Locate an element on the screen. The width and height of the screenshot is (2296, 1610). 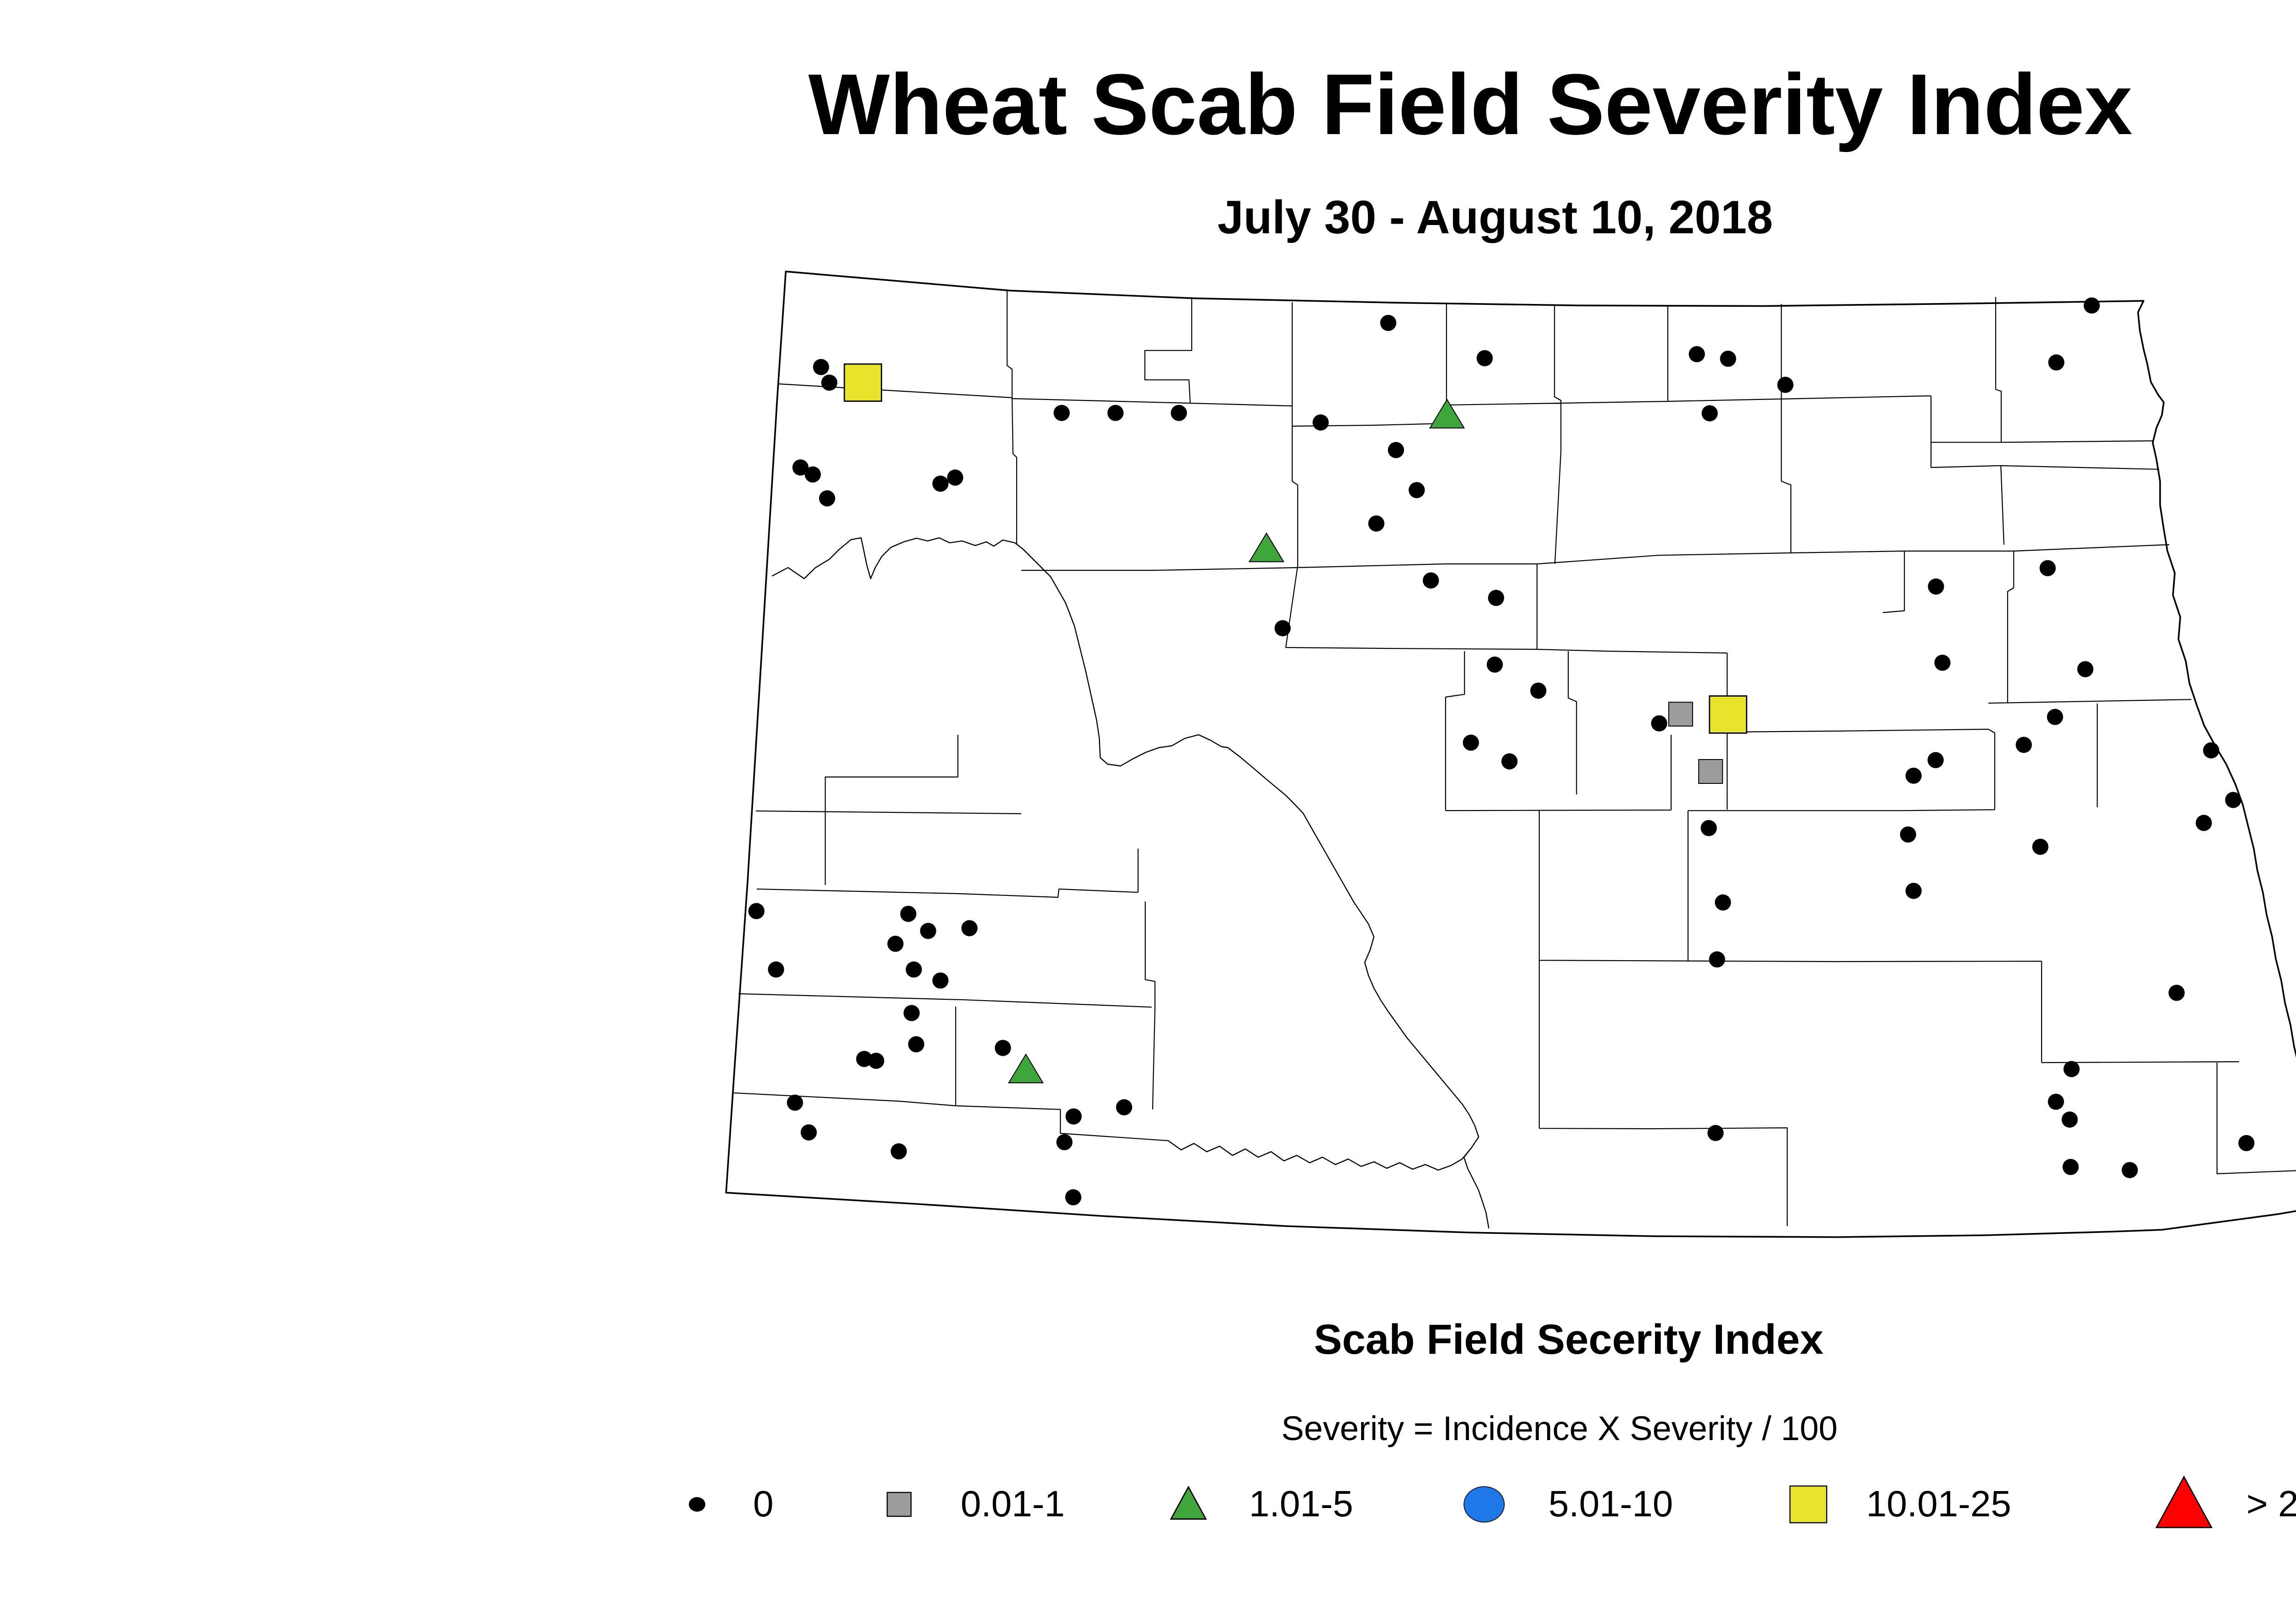
legend-symbol-circle is located at coordinates (1484, 1504).